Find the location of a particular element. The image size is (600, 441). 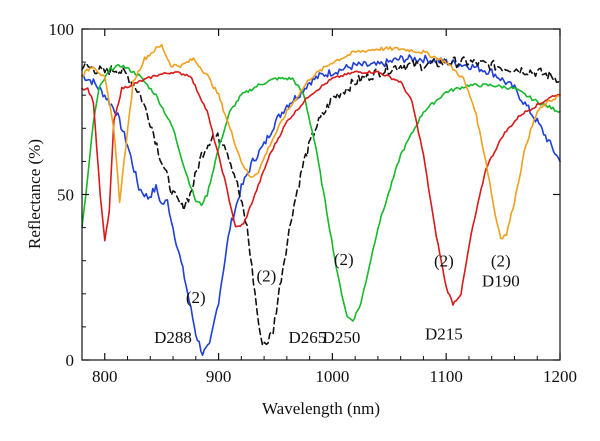

annotation-layer: (2)D288(2)D265(2)D250(2)D215(2)D190 is located at coordinates (337, 298).